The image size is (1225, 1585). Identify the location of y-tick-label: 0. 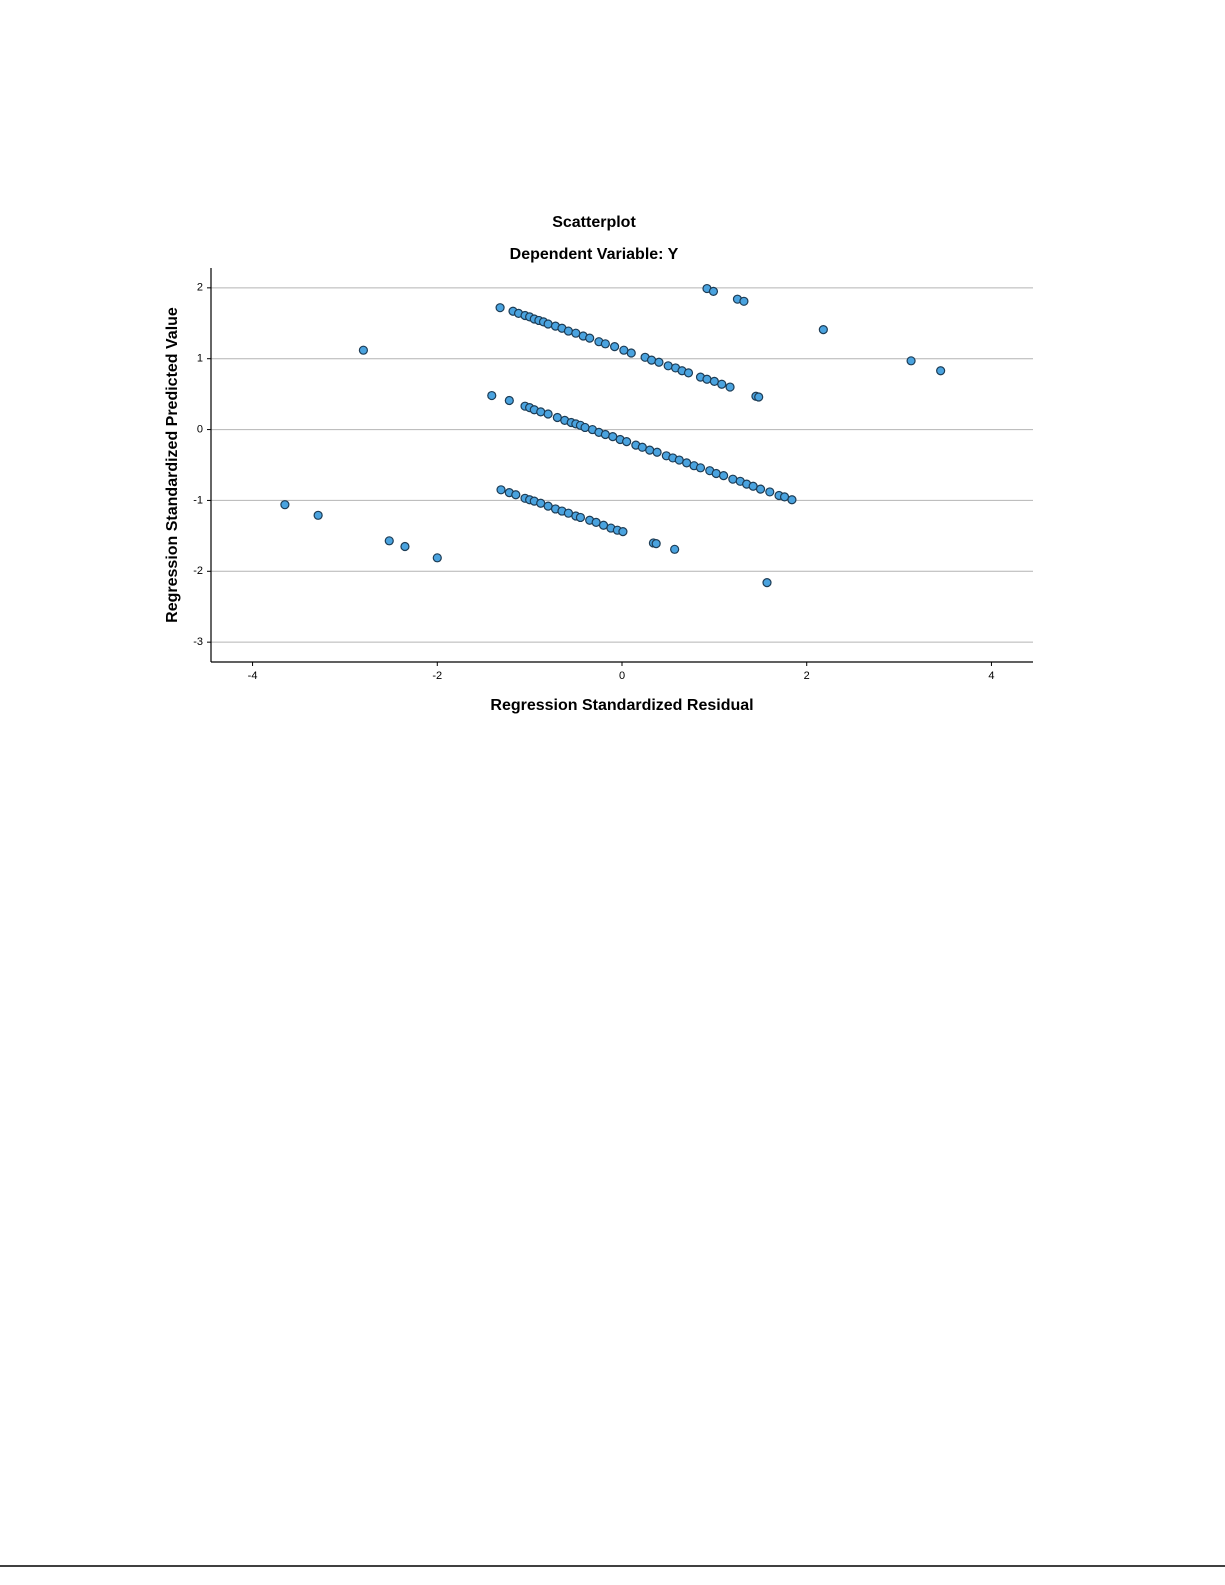
(200, 429).